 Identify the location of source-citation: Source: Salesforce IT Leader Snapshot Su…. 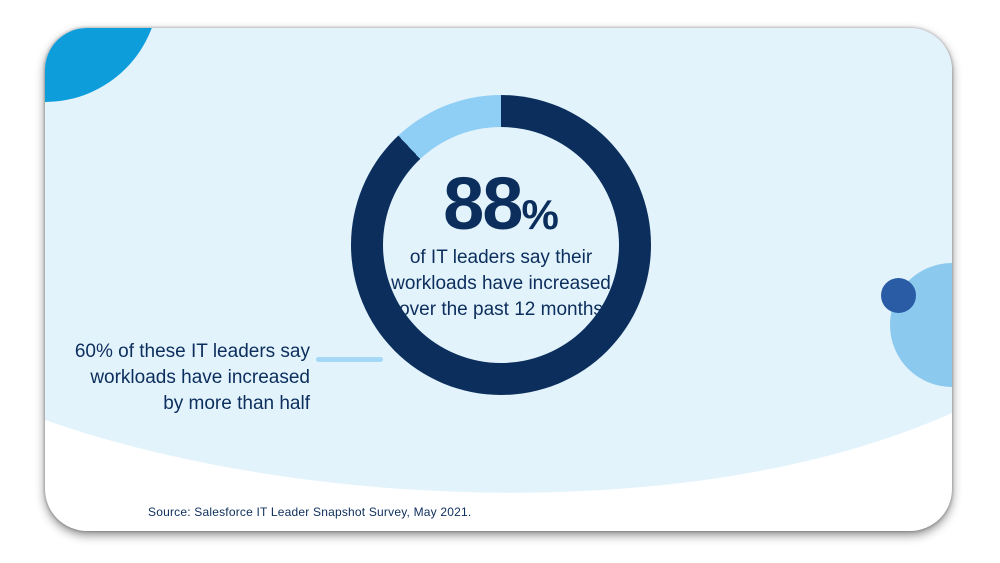
(310, 512).